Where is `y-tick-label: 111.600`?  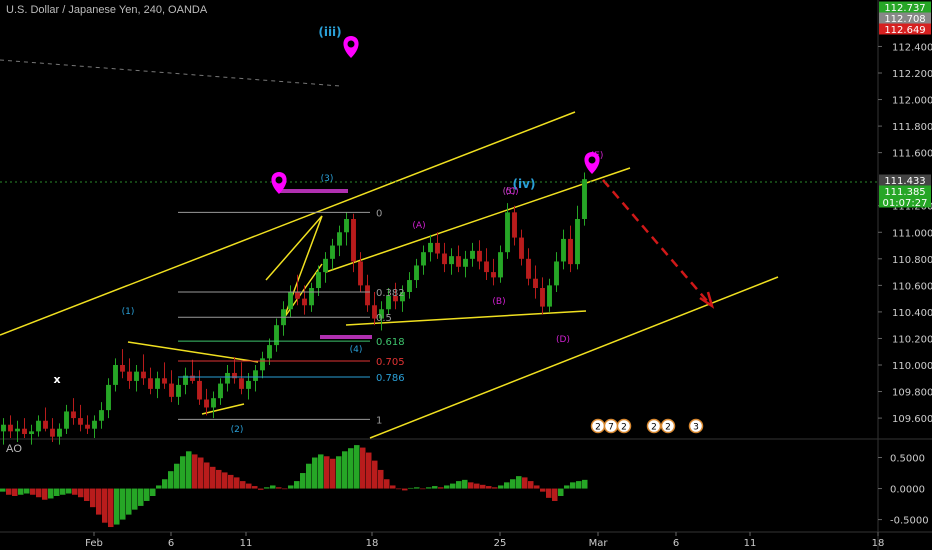
y-tick-label: 111.600 is located at coordinates (912, 154).